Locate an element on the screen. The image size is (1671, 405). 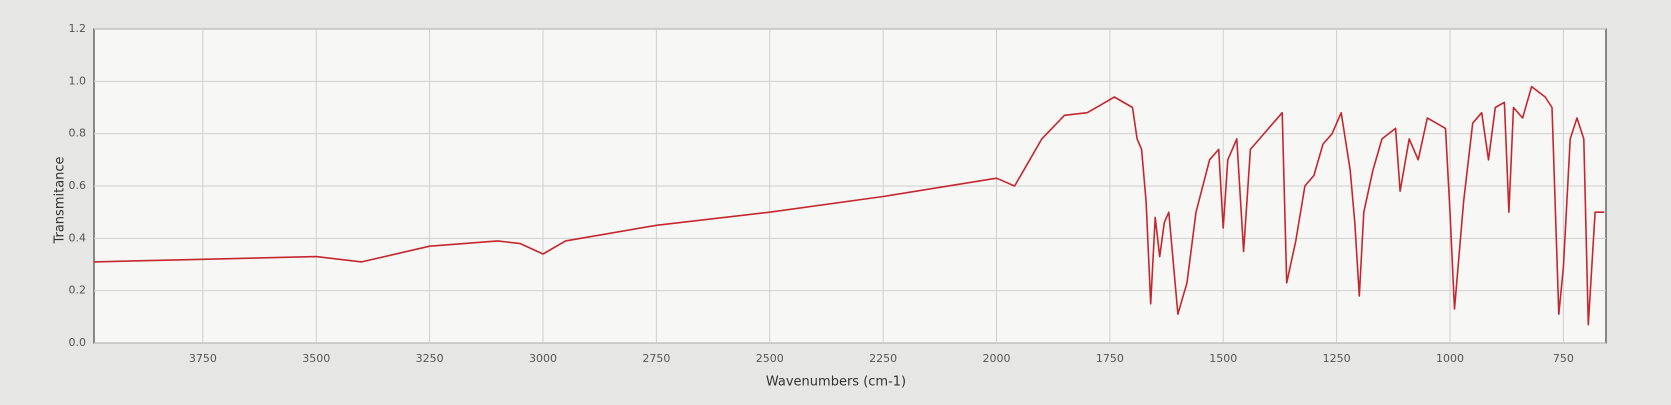
y-tick-label: 1.0 is located at coordinates (78, 80).